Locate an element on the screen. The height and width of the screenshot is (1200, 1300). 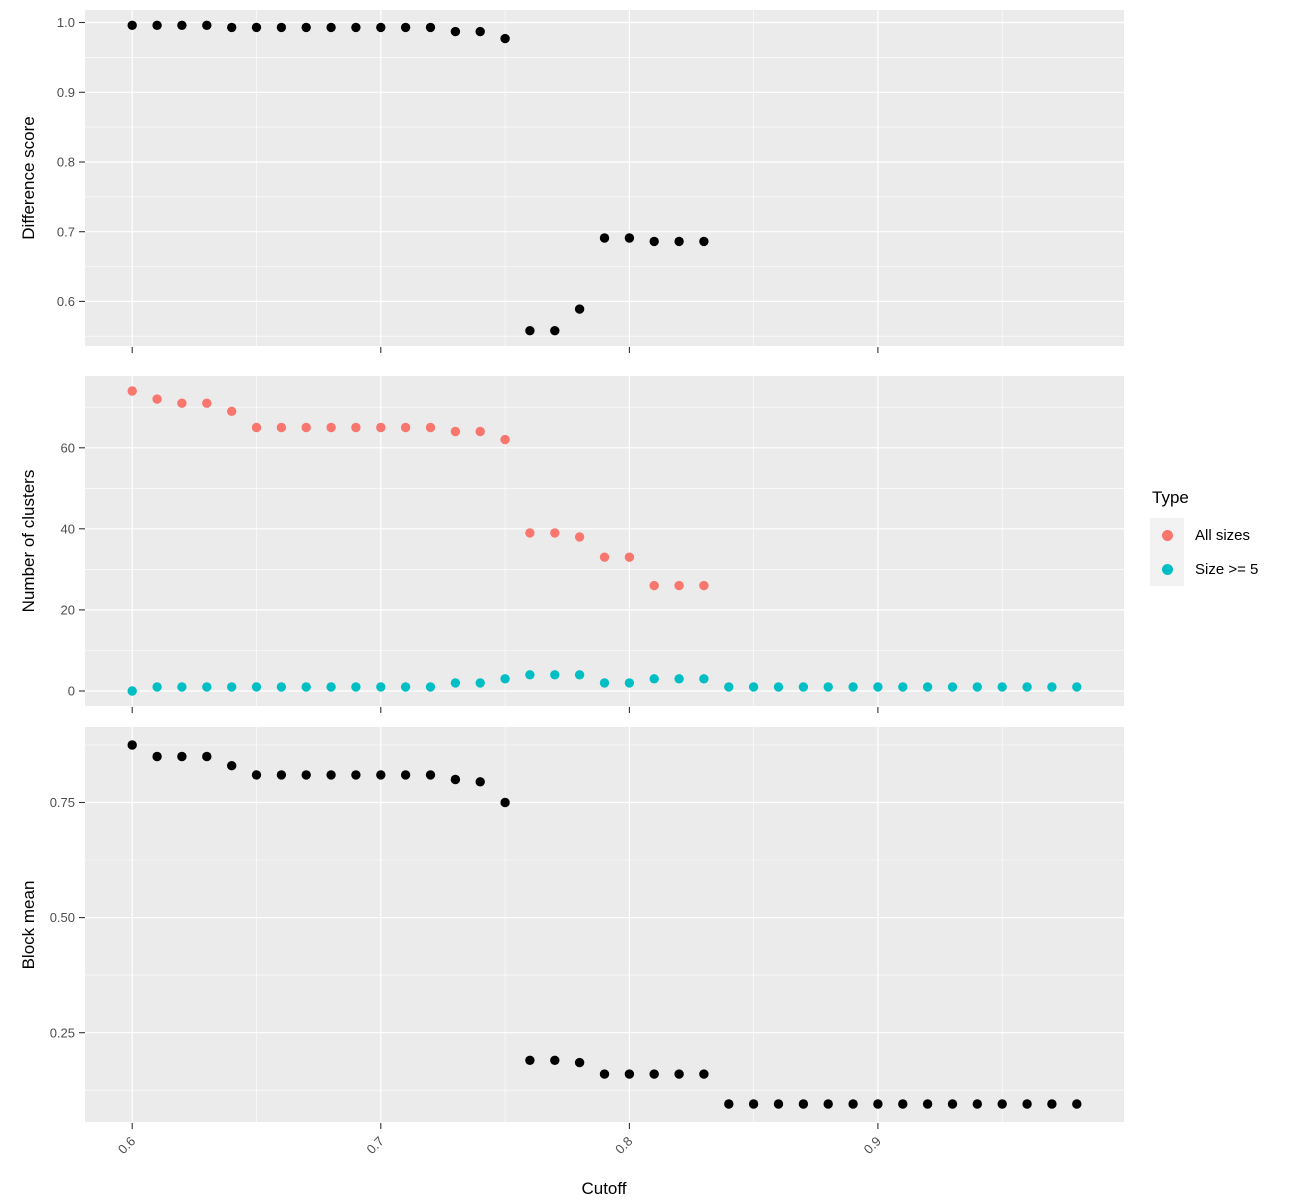
y-axis-title-number-of-clusters: Number of clusters is located at coordinates (28, 541).